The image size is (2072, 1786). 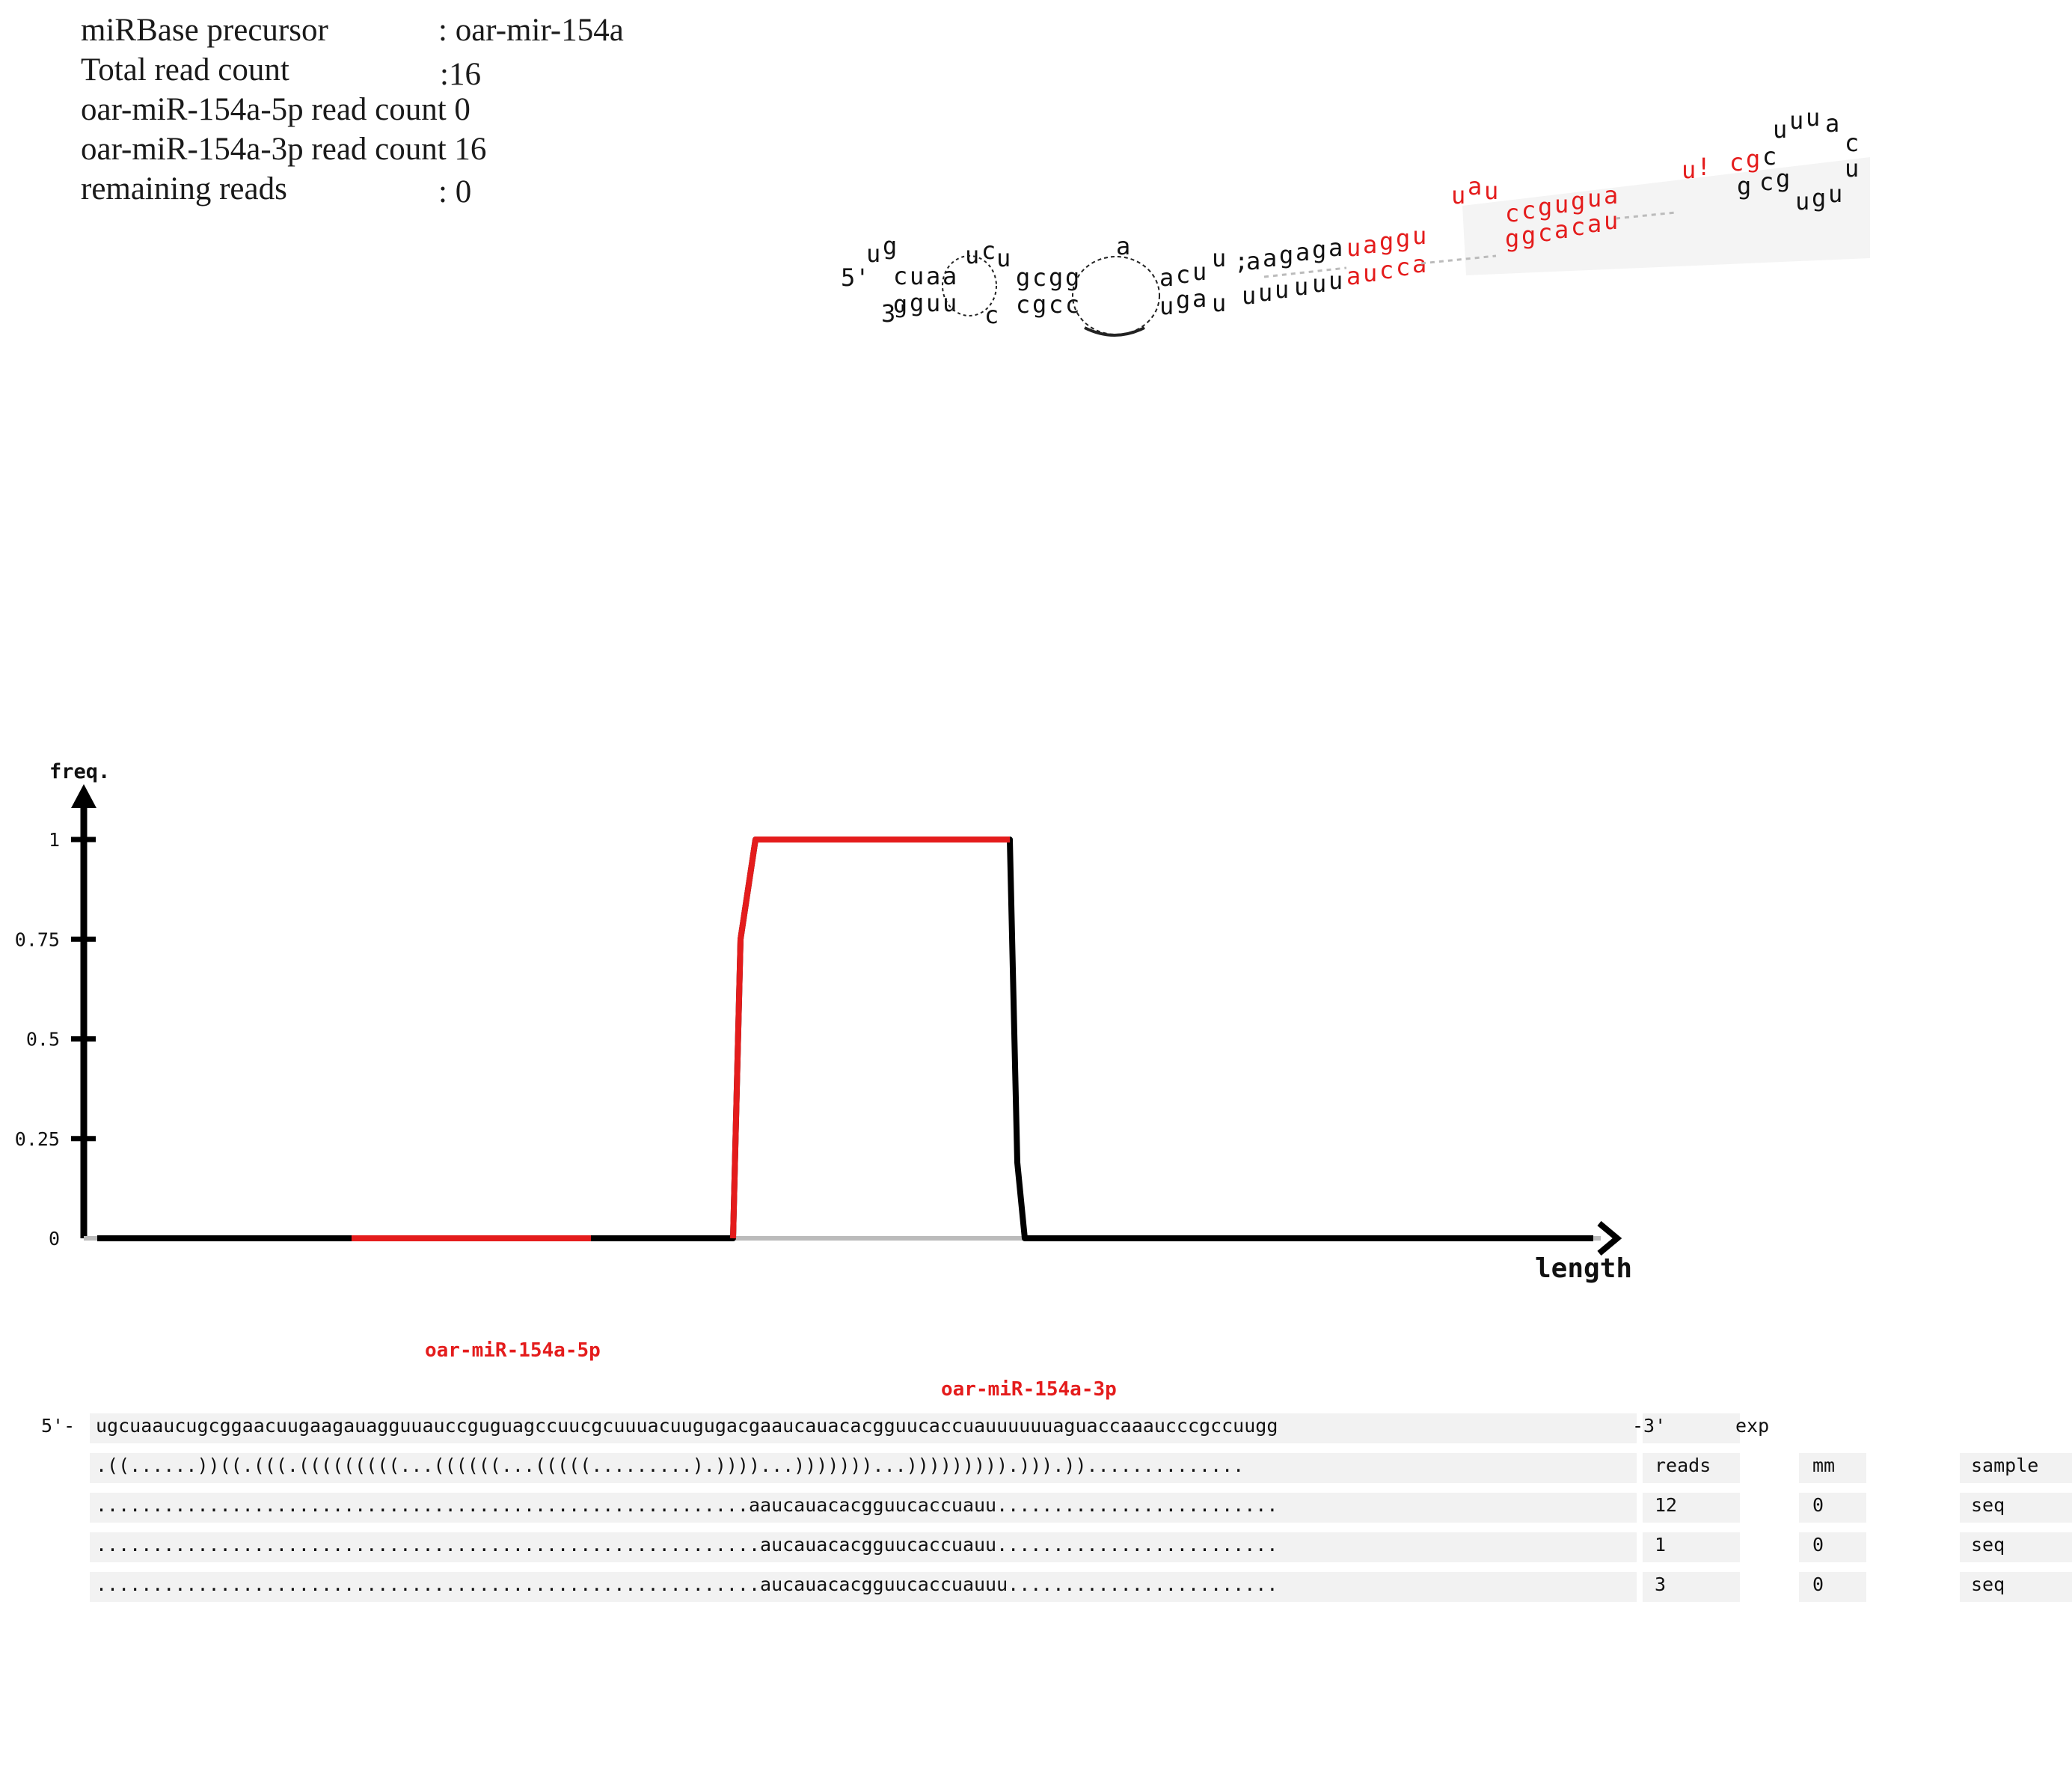 I want to click on precursor-label: miRBase precursor, so click(x=204, y=30).